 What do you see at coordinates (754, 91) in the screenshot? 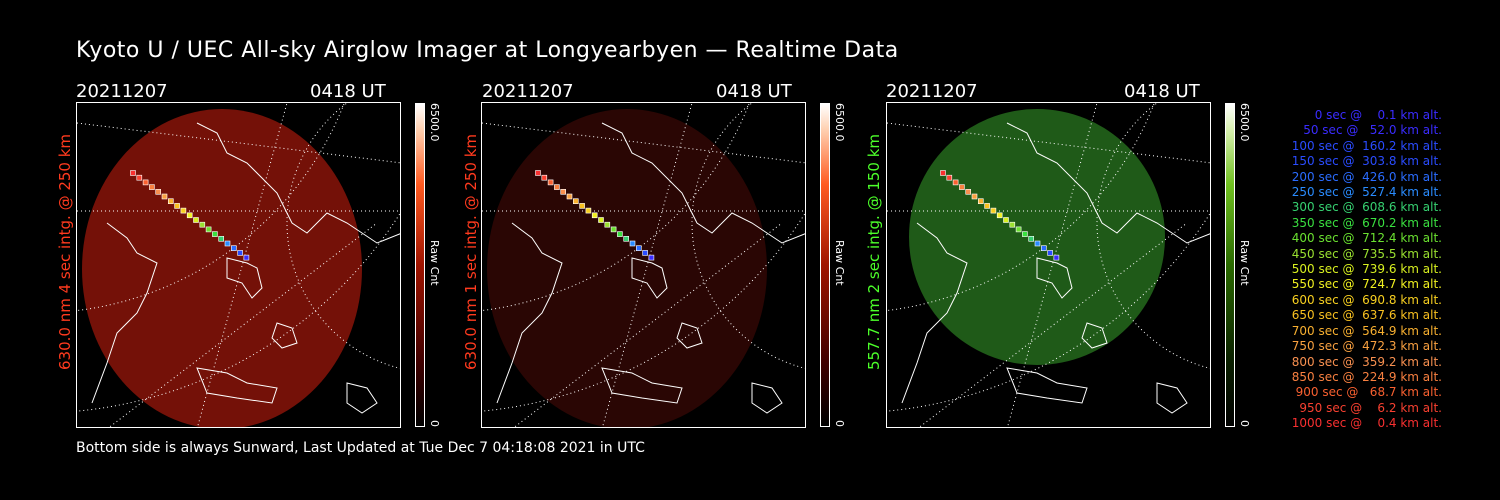
I see `panel-2-time: 0418 UT` at bounding box center [754, 91].